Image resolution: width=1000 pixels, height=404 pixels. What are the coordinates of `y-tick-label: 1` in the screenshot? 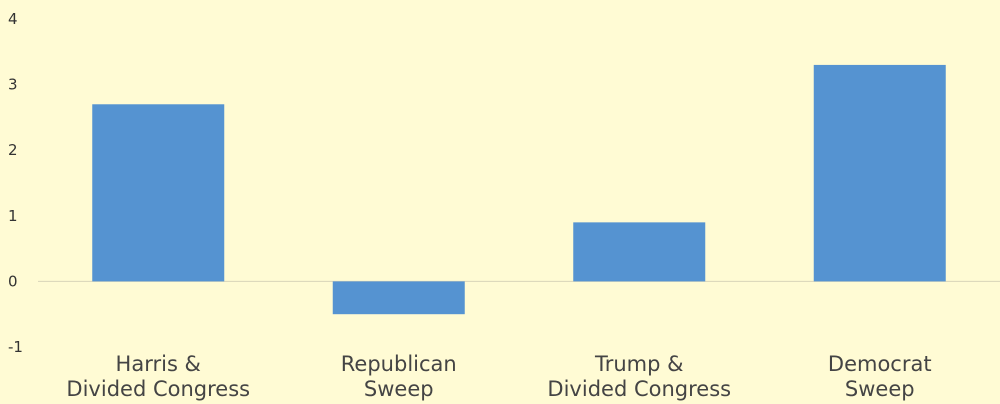 It's located at (13, 216).